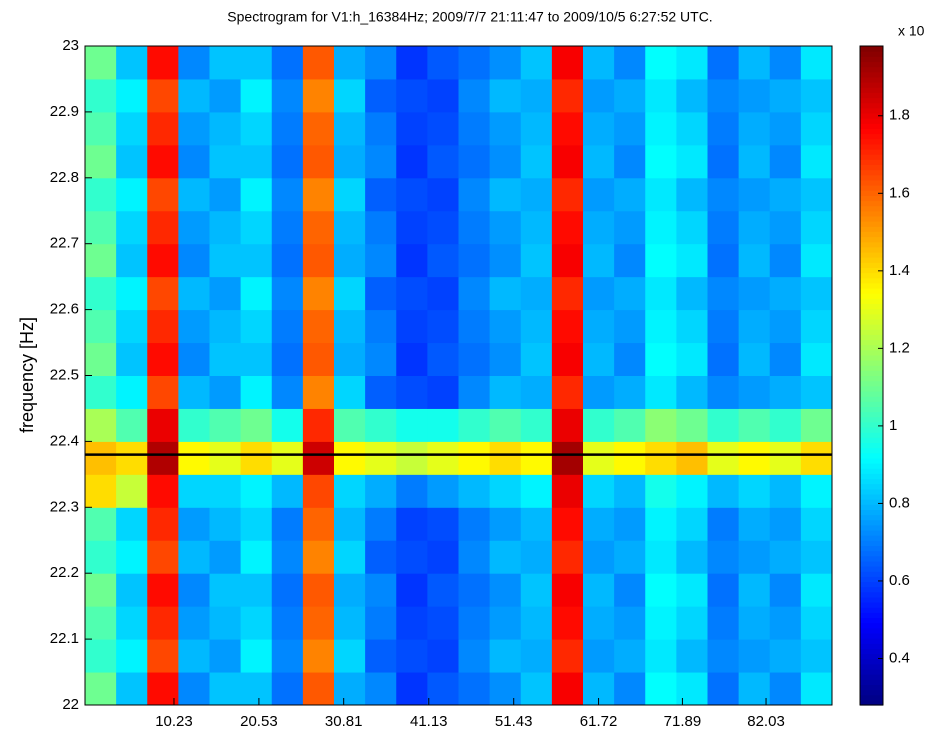 This screenshot has height=738, width=936. Describe the element at coordinates (70, 45) in the screenshot. I see `y-tick-label: 23` at that location.